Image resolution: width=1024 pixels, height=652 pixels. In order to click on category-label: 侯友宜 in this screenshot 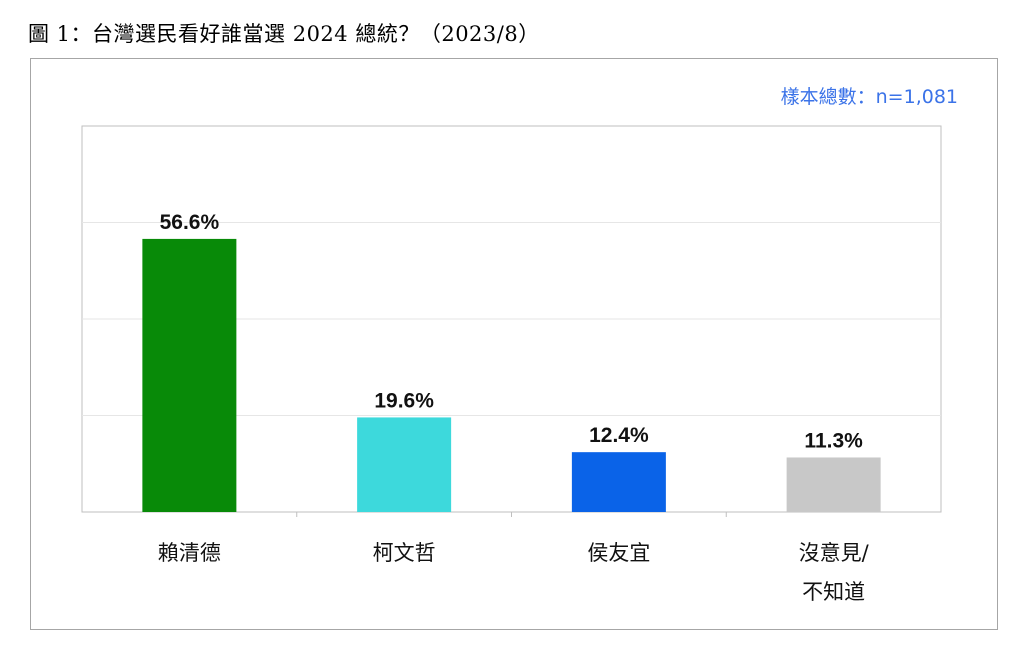, I will do `click(618, 553)`.